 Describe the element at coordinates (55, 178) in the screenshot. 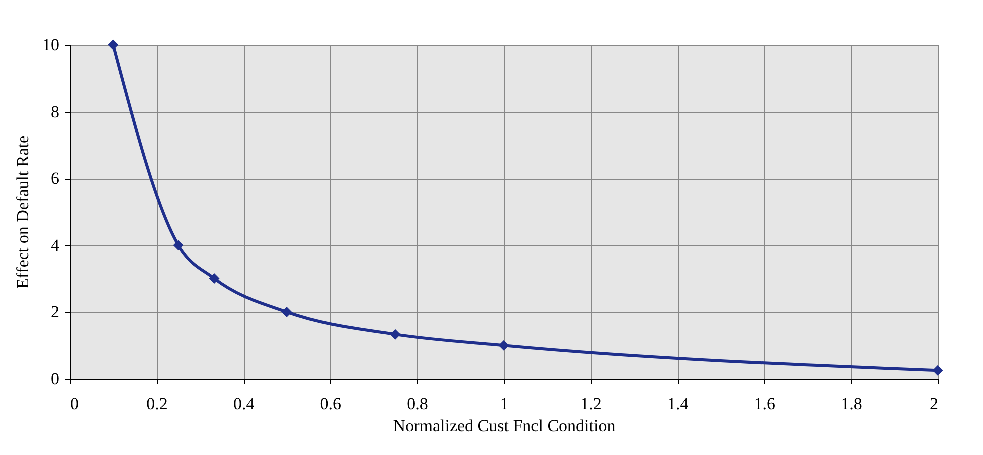

I see `y-tick-label: 6` at that location.